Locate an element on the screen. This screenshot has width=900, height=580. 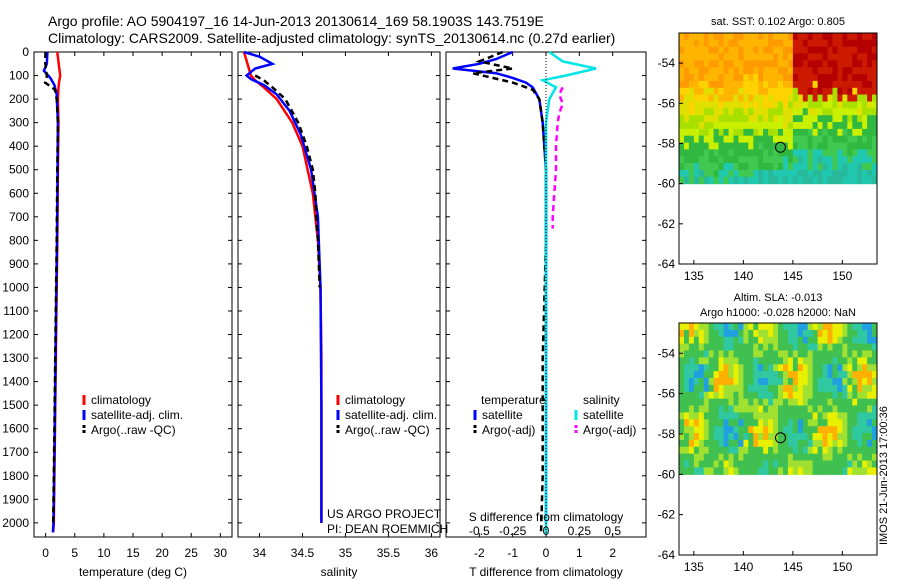
salinity-diff-tick-label: -0.25 is located at coordinates (513, 531).